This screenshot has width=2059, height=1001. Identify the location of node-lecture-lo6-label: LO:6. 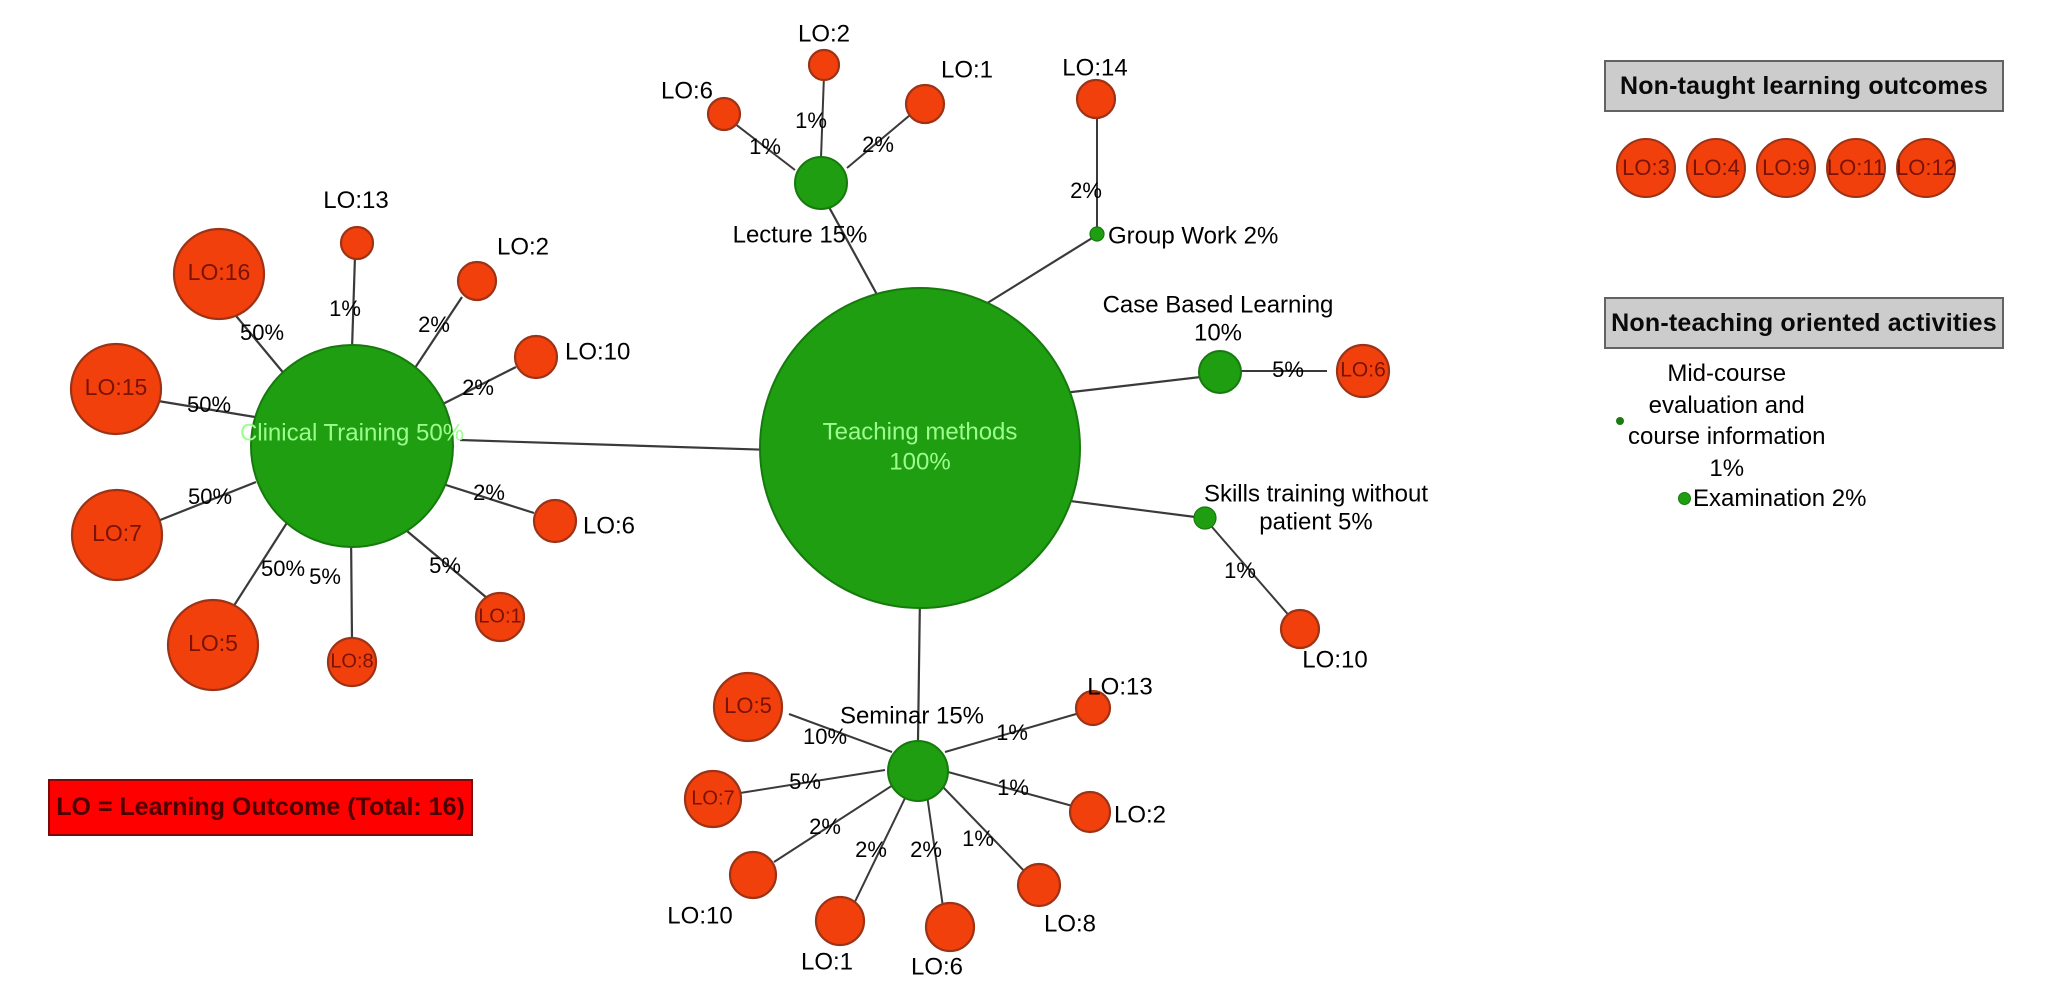
(687, 90).